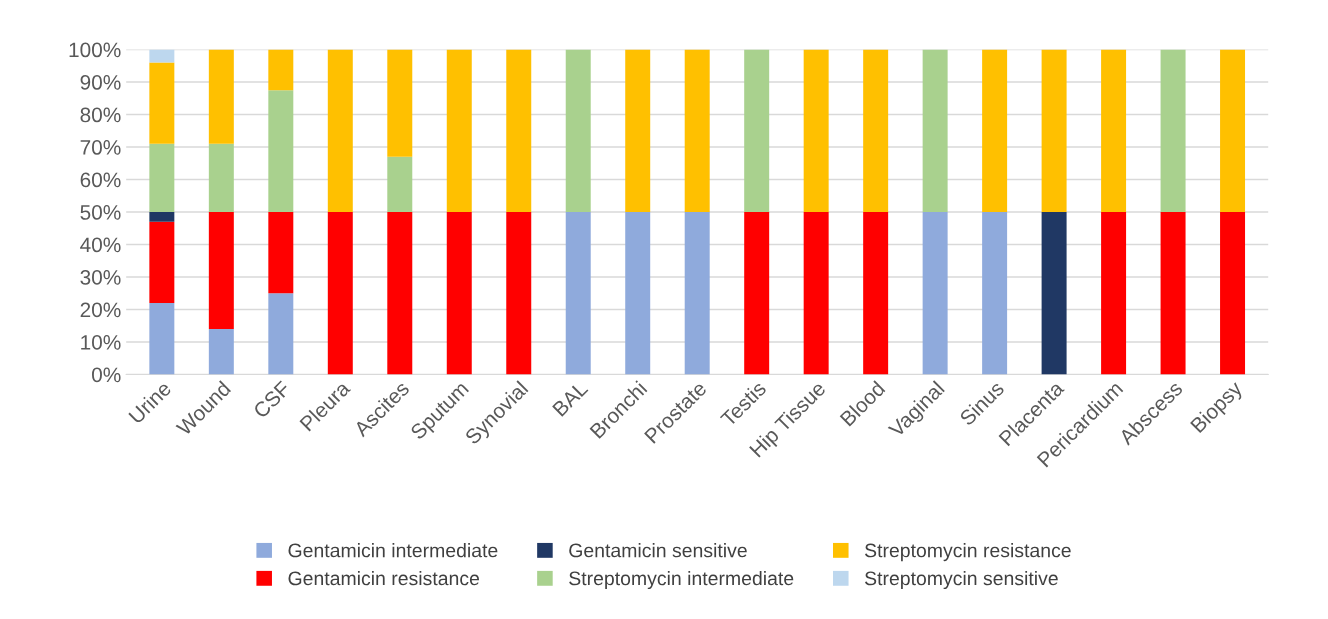  Describe the element at coordinates (681, 580) in the screenshot. I see `legend-label: Streptomycin intermediate` at that location.